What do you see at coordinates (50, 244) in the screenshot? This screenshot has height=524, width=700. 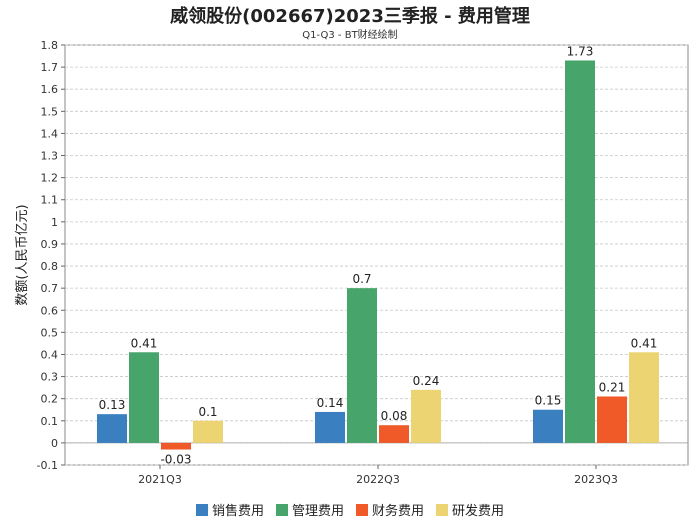 I see `y-tick-label: 0.9` at bounding box center [50, 244].